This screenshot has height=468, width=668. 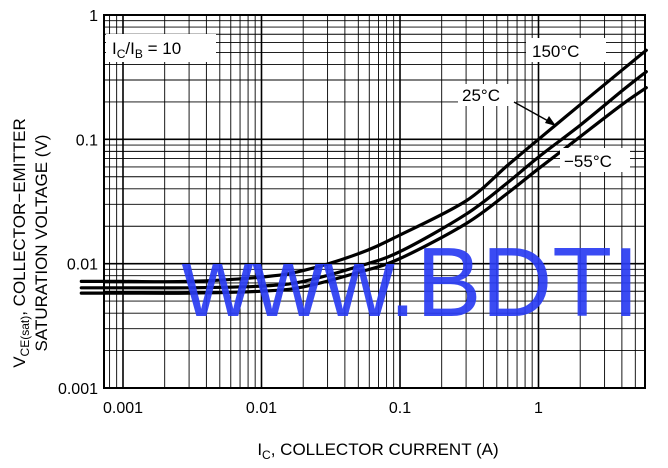 I want to click on condition-label-text: IC/IB = 10, so click(x=146, y=50).